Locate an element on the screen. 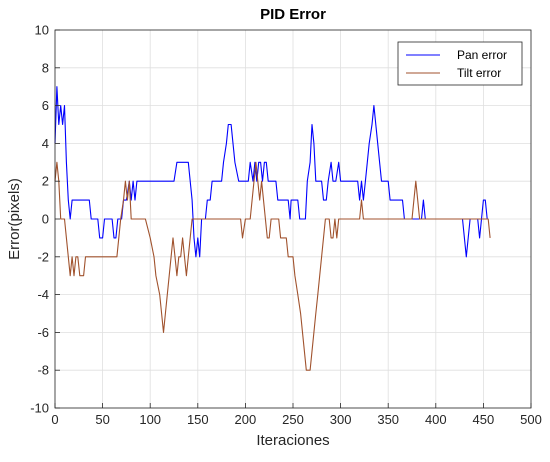  x-tick-label: 500 is located at coordinates (531, 419).